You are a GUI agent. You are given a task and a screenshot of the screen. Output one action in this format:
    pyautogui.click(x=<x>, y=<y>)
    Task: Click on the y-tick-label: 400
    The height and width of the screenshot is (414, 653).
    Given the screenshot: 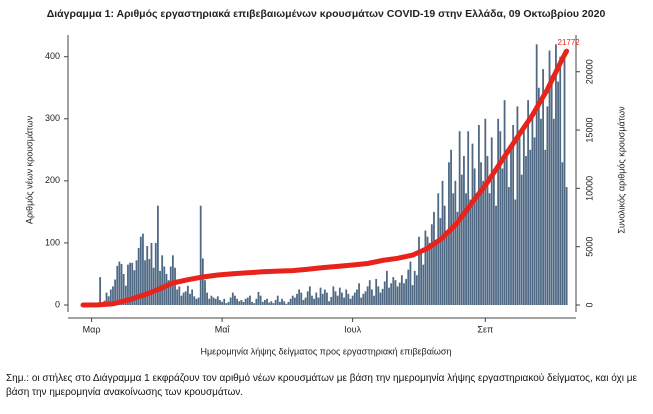 What is the action you would take?
    pyautogui.click(x=52, y=56)
    